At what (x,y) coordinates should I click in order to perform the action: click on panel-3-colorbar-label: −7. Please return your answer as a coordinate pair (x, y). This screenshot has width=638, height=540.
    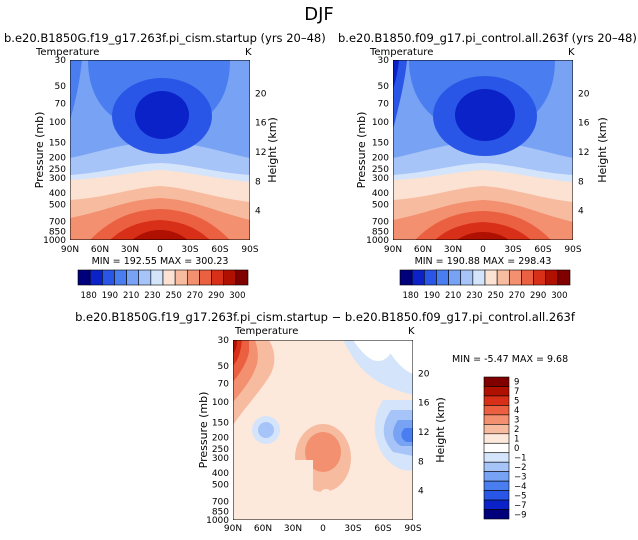
    Looking at the image, I should click on (520, 506).